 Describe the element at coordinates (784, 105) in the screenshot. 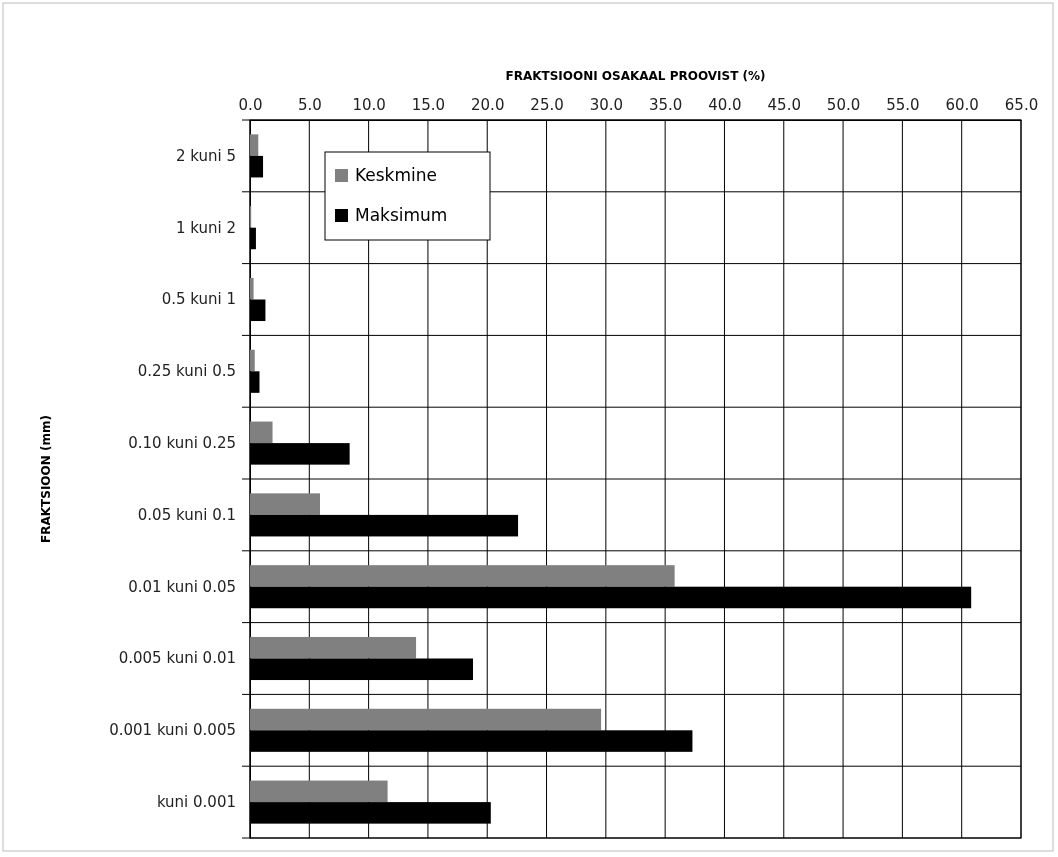

I see `x-tick-label: 45.0` at that location.